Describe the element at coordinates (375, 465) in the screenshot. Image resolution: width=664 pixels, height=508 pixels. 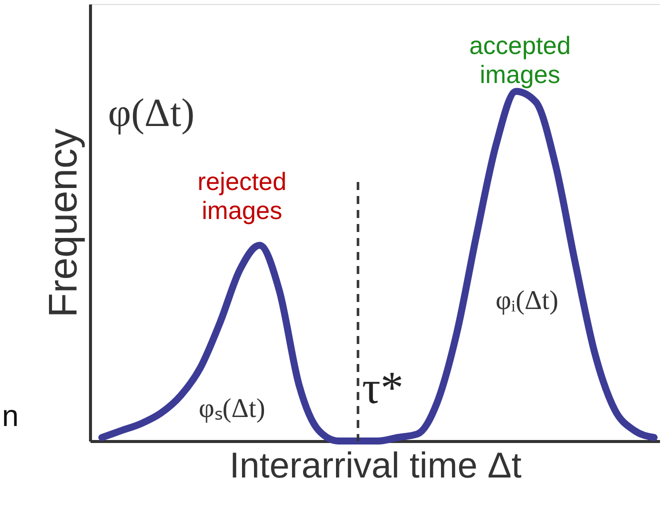
I see `x-axis-title: Interarrival time Δt` at that location.